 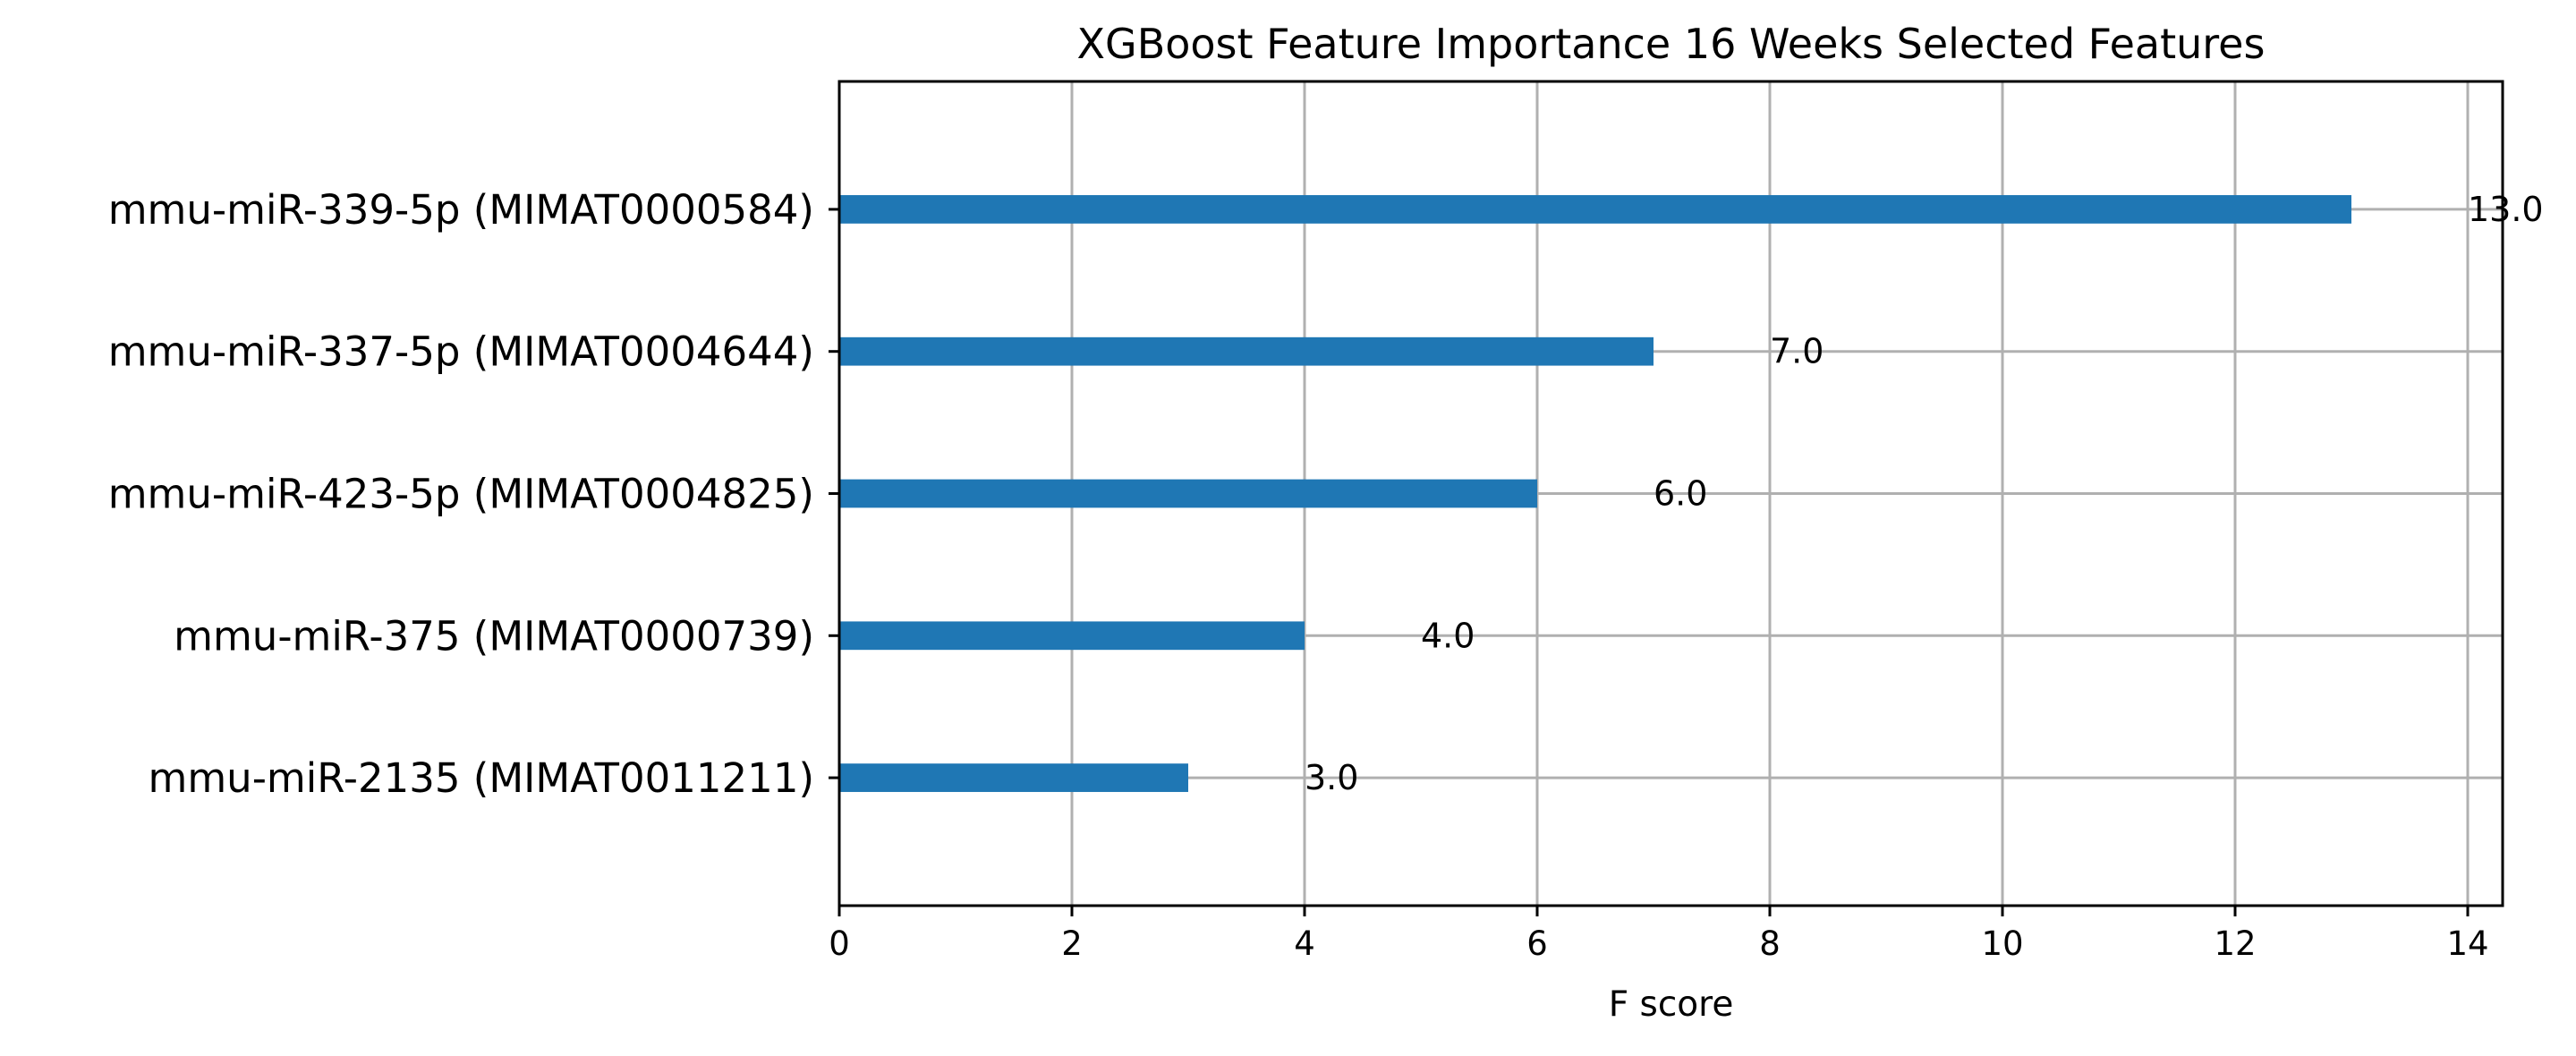 What do you see at coordinates (1680, 494) in the screenshot?
I see `bar-value-label: 6.0` at bounding box center [1680, 494].